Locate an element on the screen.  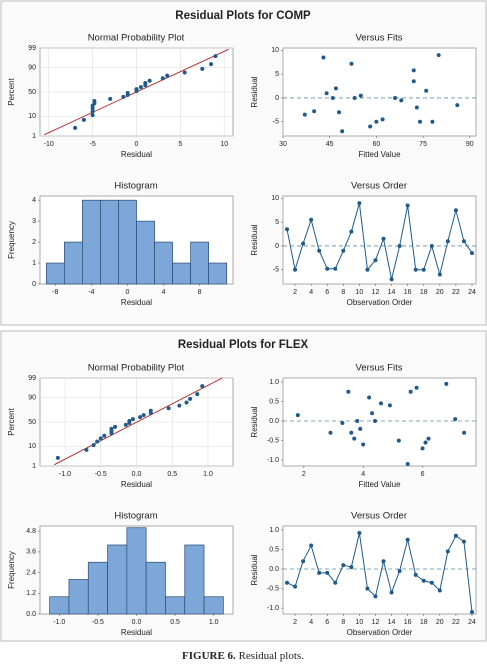
x-tick-label: -5 is located at coordinates (93, 144).